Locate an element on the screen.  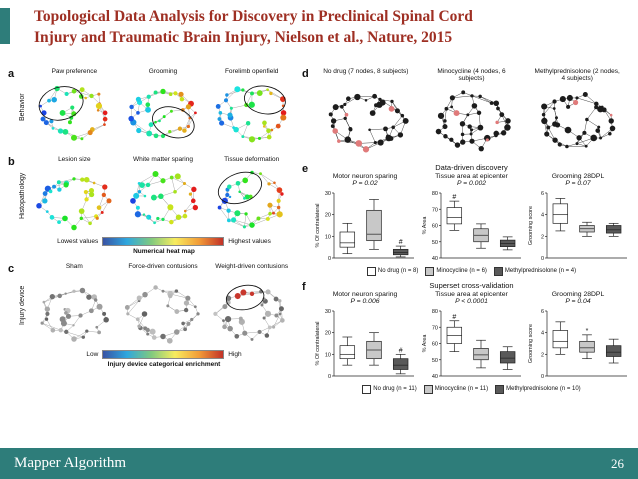
legend-swatch-methylprednisolone is located at coordinates (500, 389).